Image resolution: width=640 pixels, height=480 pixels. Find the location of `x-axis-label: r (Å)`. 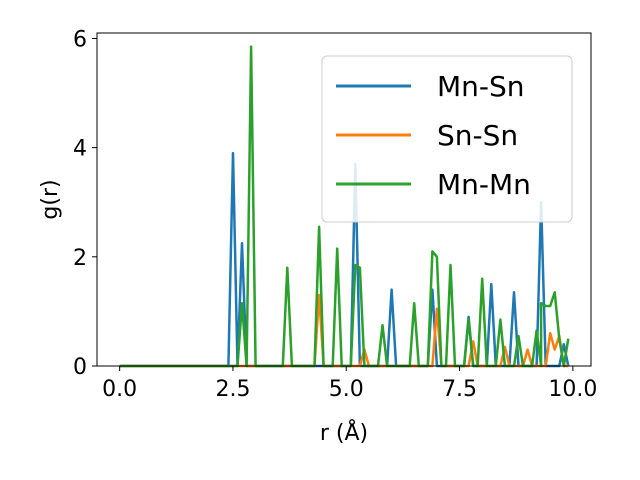

x-axis-label: r (Å) is located at coordinates (344, 432).